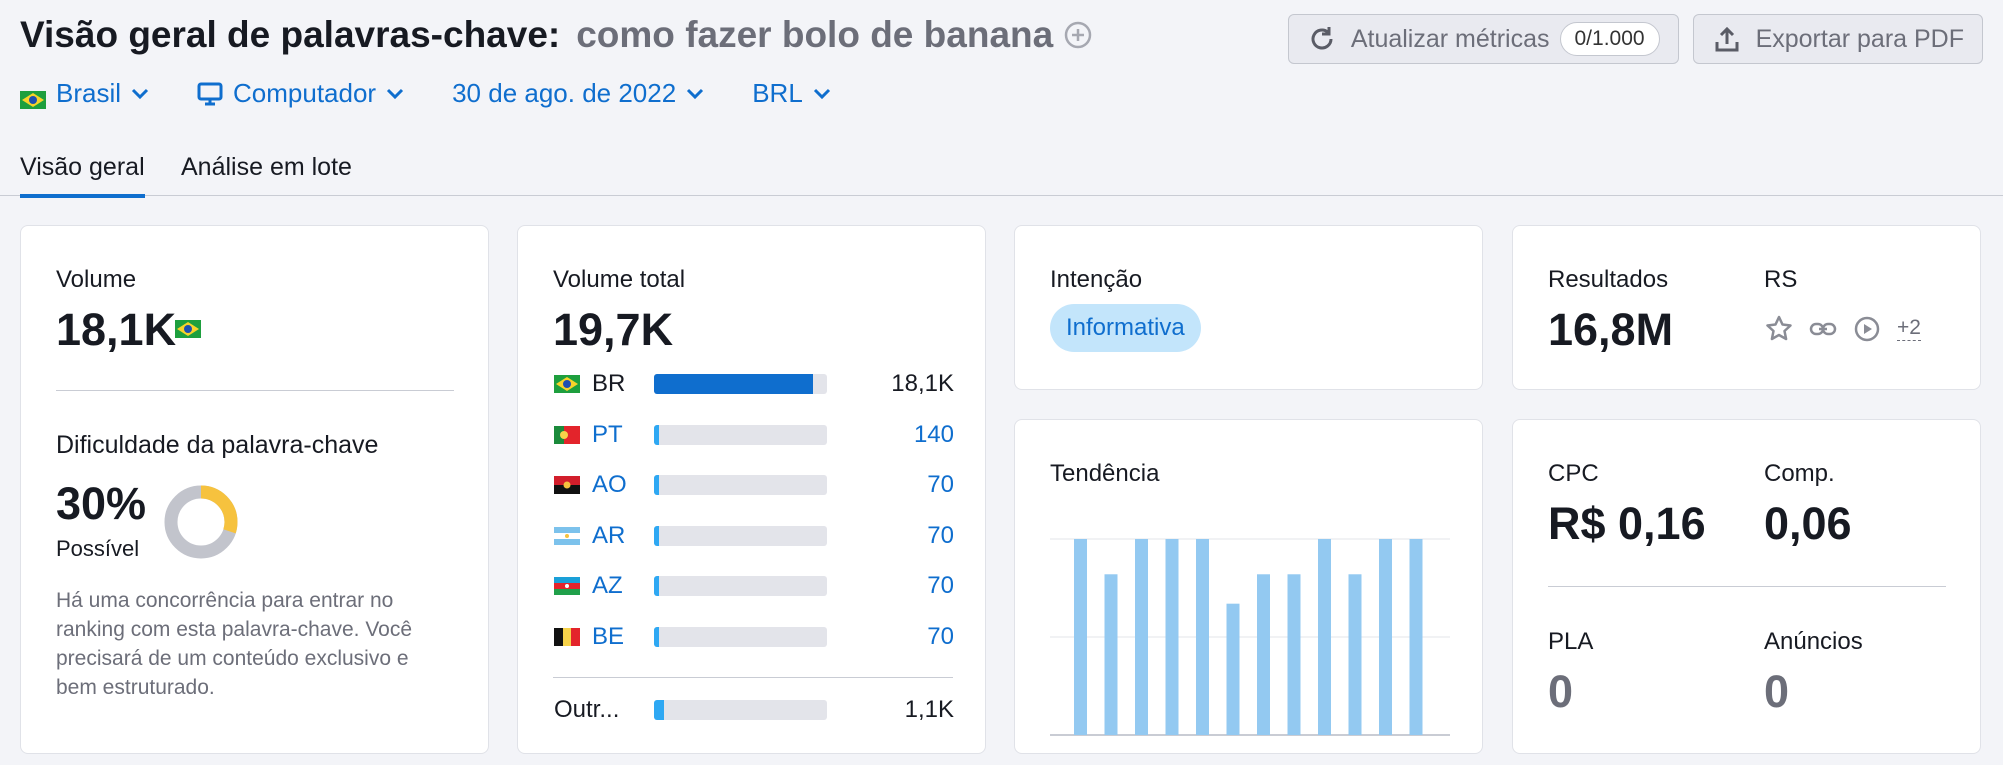 The width and height of the screenshot is (2003, 765). I want to click on country-value: 140, so click(933, 434).